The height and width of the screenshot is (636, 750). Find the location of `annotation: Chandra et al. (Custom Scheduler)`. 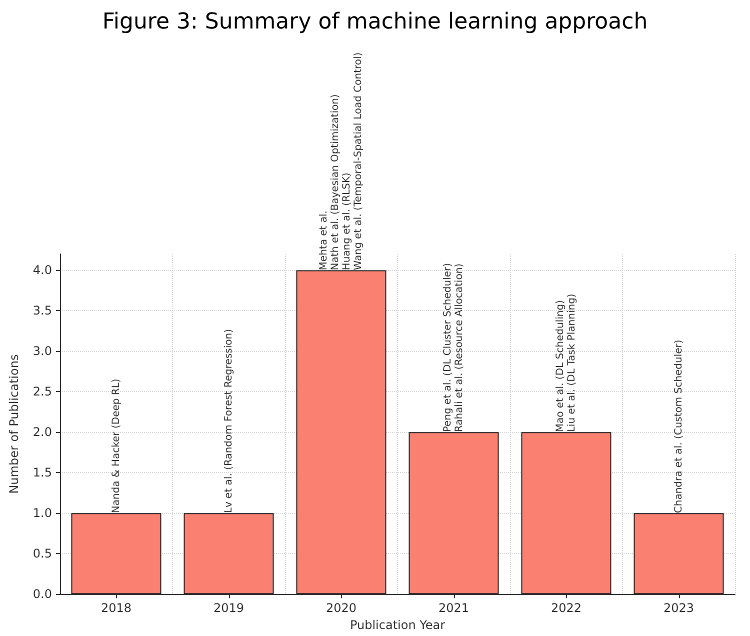

annotation: Chandra et al. (Custom Scheduler) is located at coordinates (678, 427).